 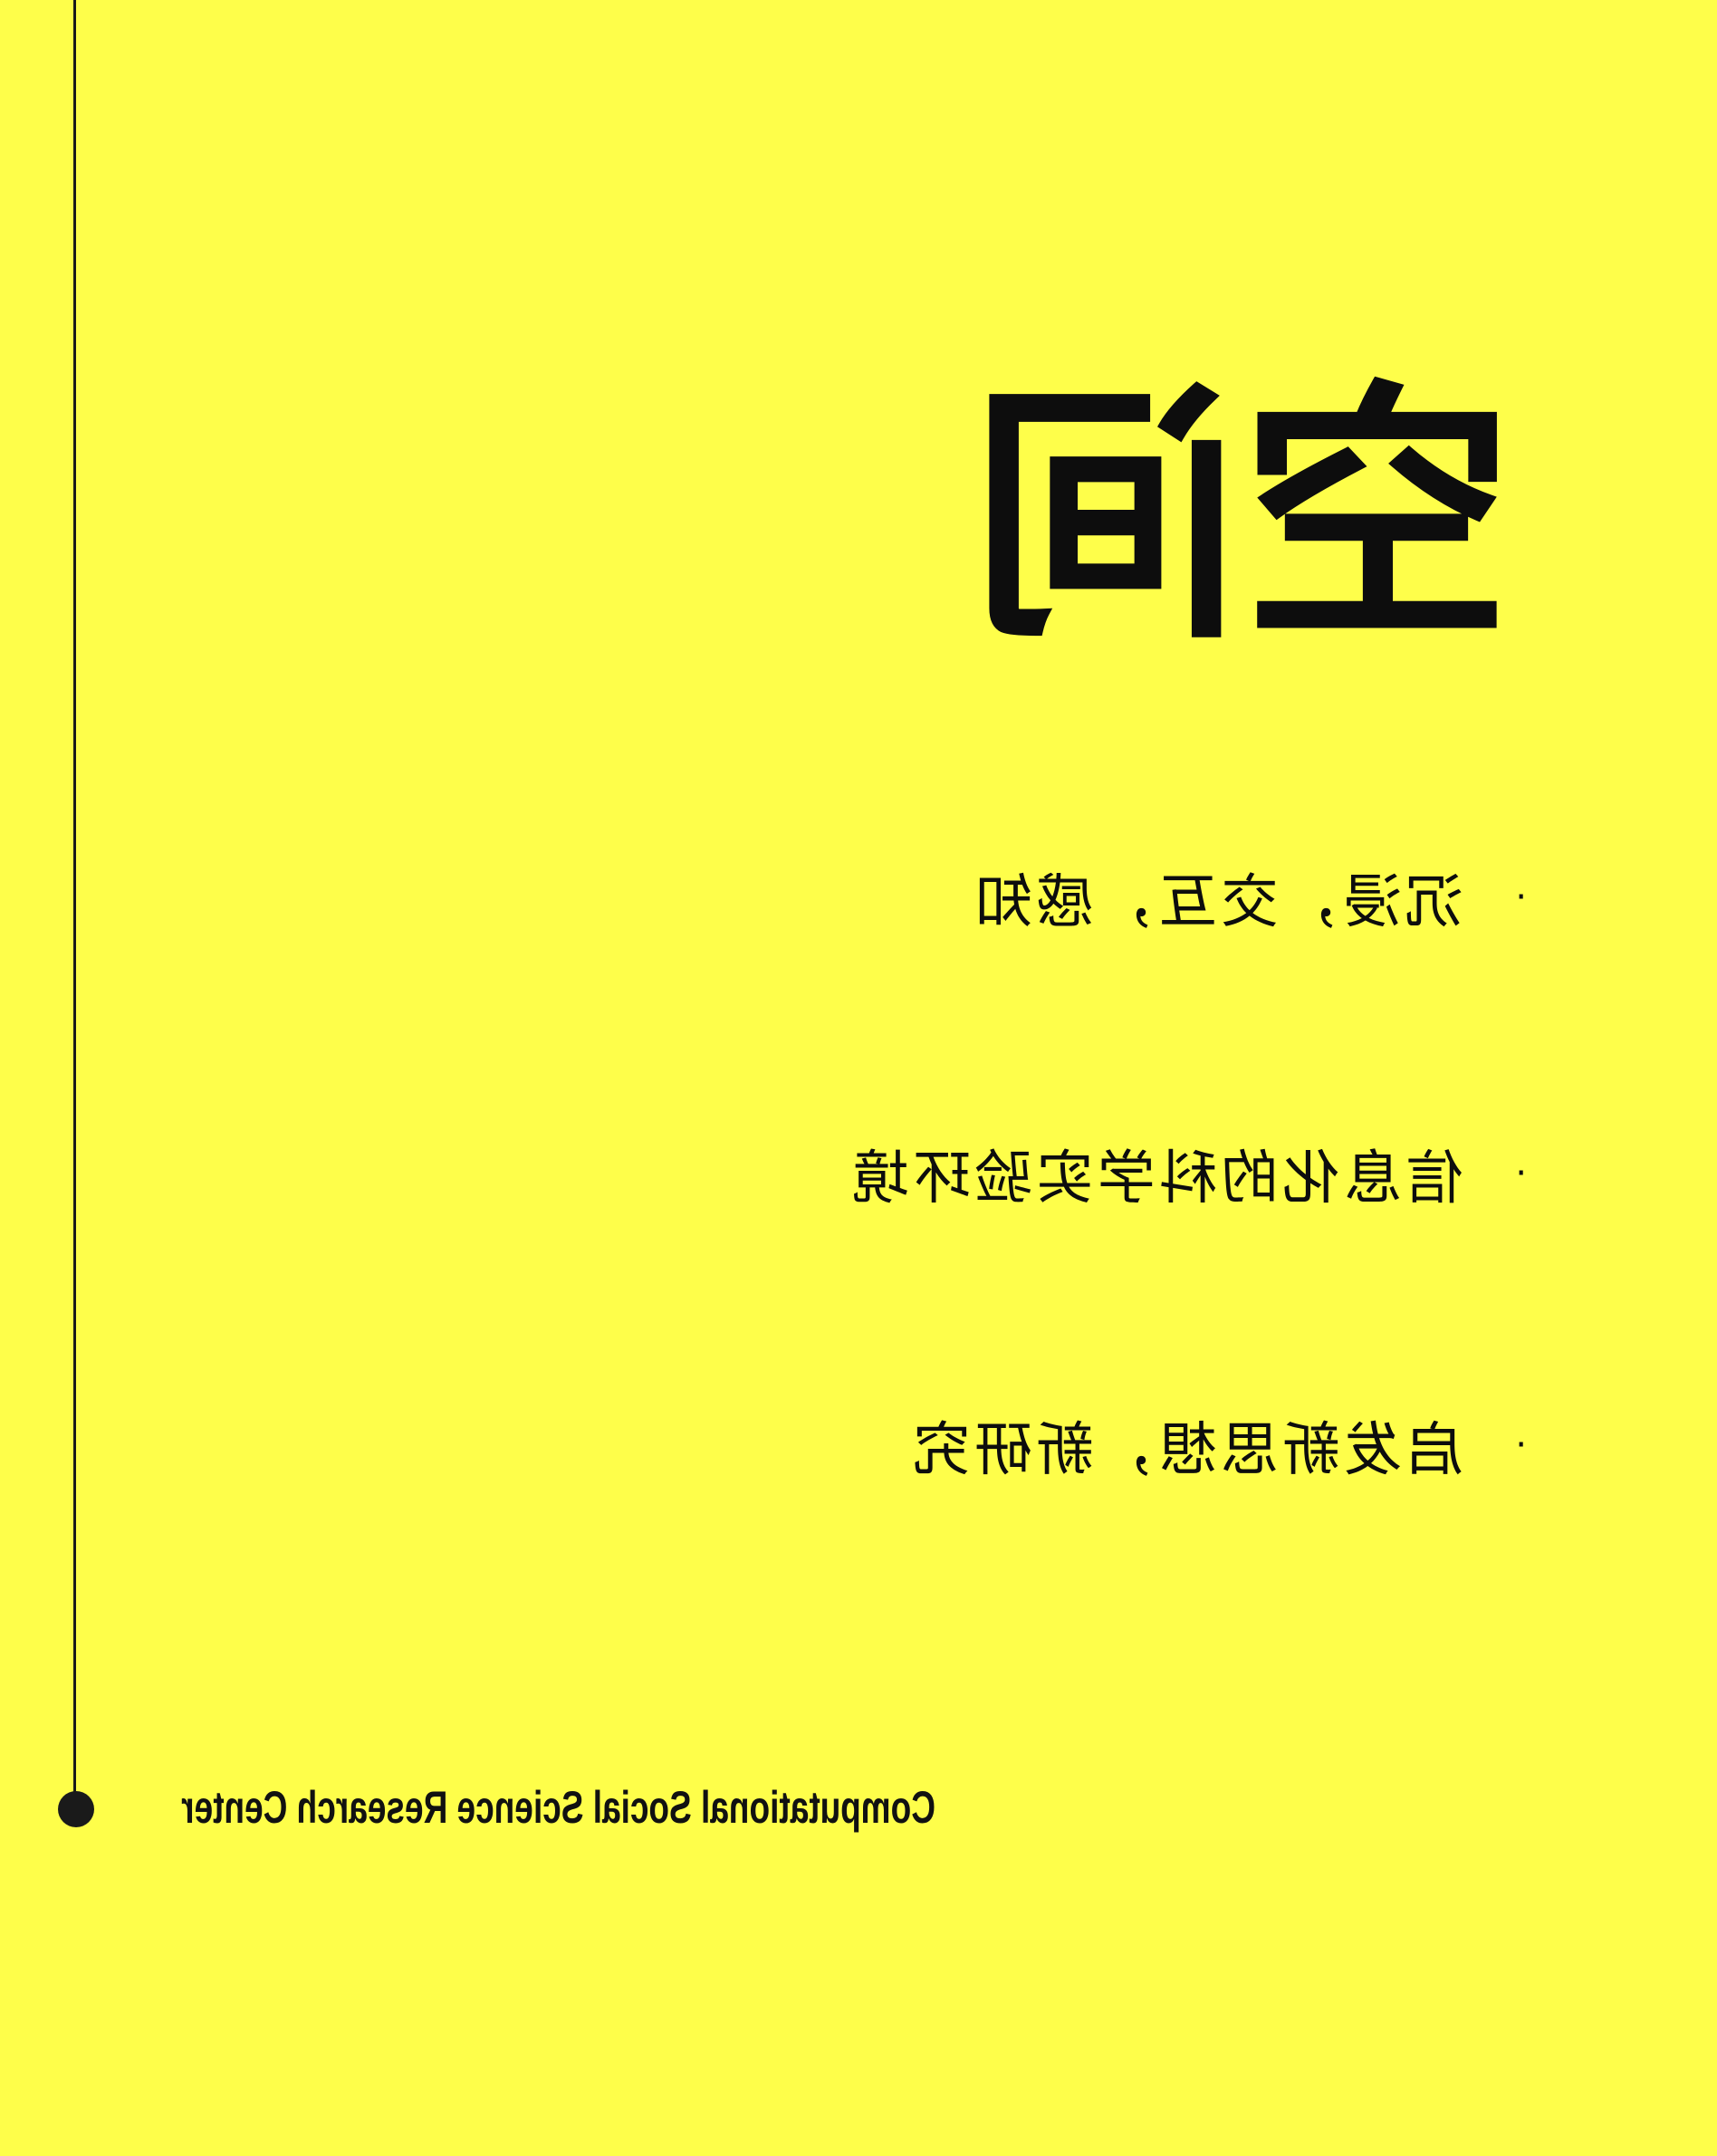 I want to click on page-title: 空间, so click(x=1241, y=516).